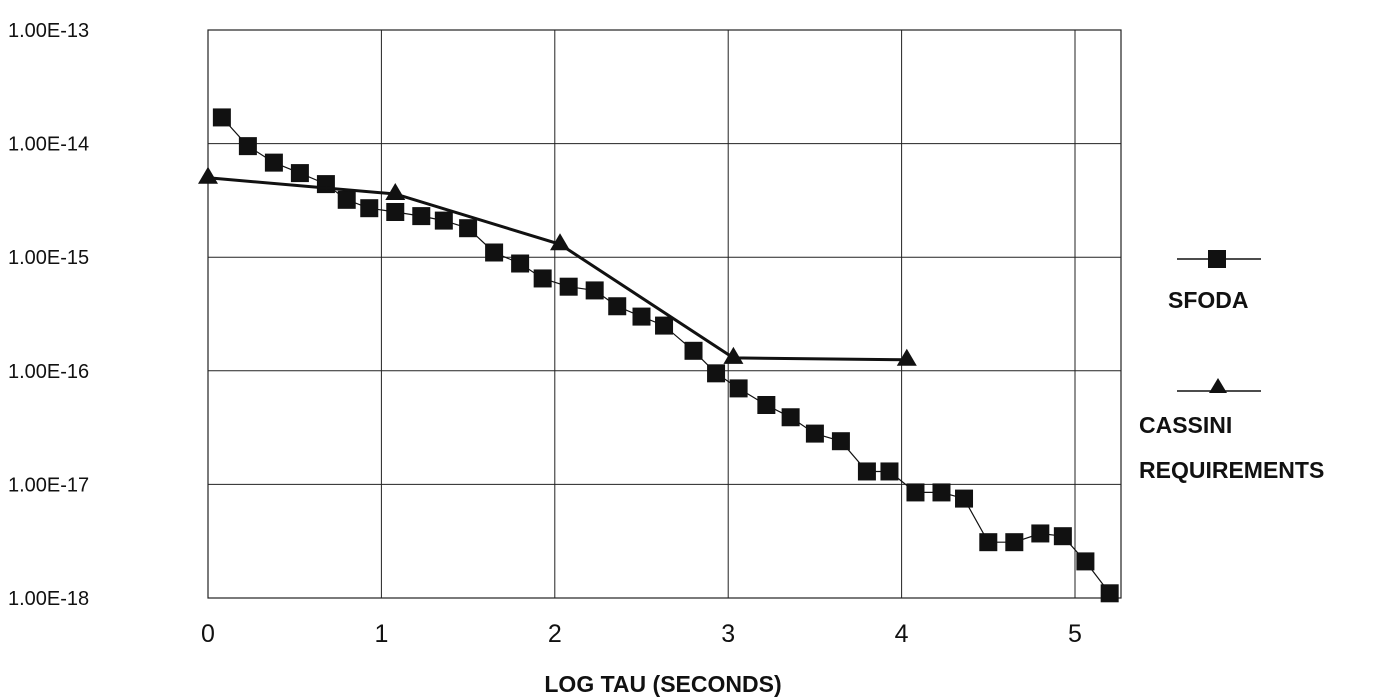  Describe the element at coordinates (557, 269) in the screenshot. I see `cassini-line` at that location.